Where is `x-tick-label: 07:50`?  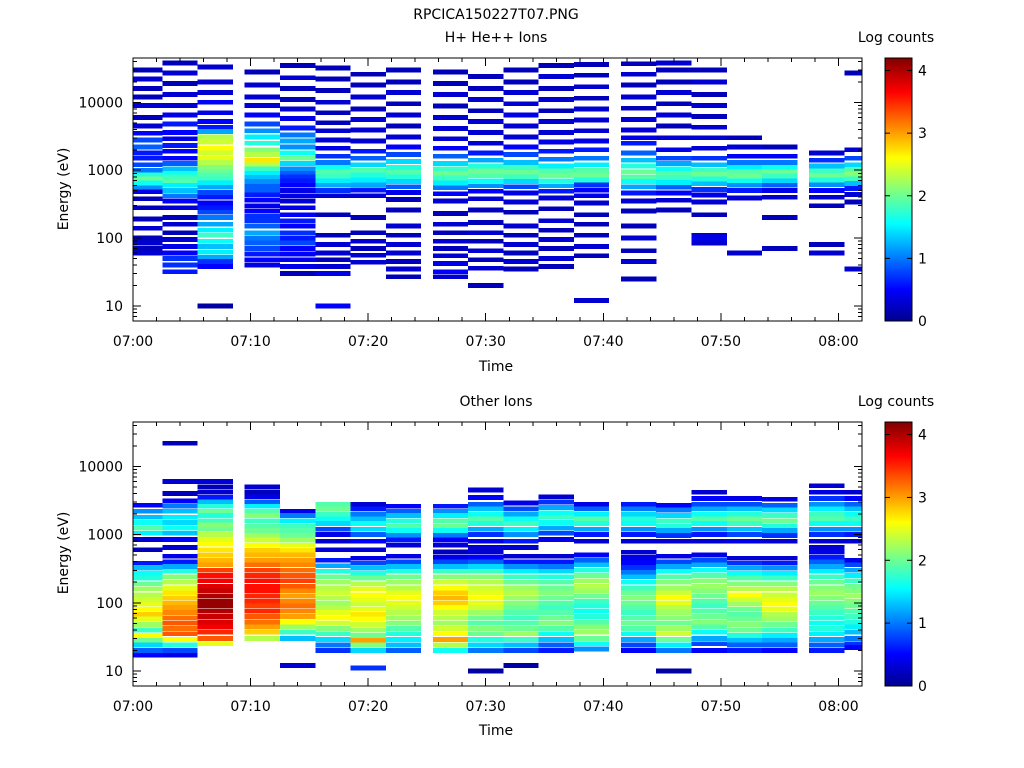
x-tick-label: 07:50 is located at coordinates (721, 707).